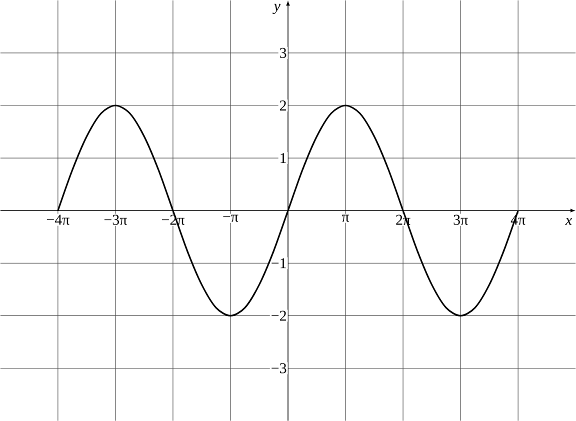  Describe the element at coordinates (346, 218) in the screenshot. I see `x-tick-label: π` at that location.